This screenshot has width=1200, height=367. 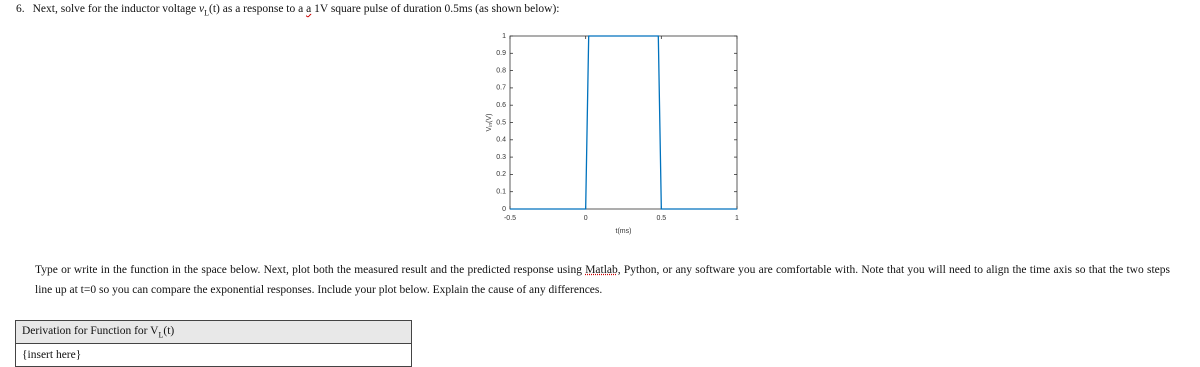 I want to click on text: Derivation for Function for V, so click(x=90, y=330).